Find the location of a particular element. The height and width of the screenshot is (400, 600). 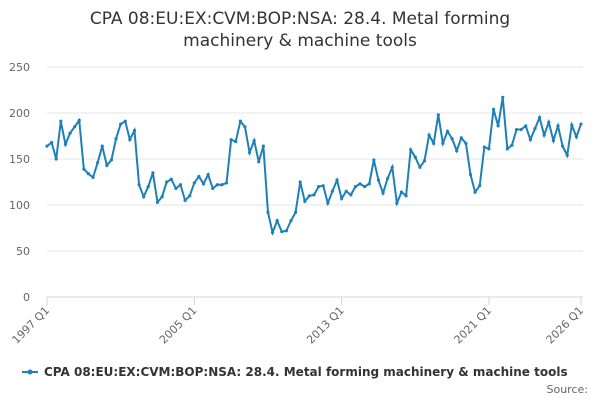

y-tick-label: 250 is located at coordinates (19, 67).